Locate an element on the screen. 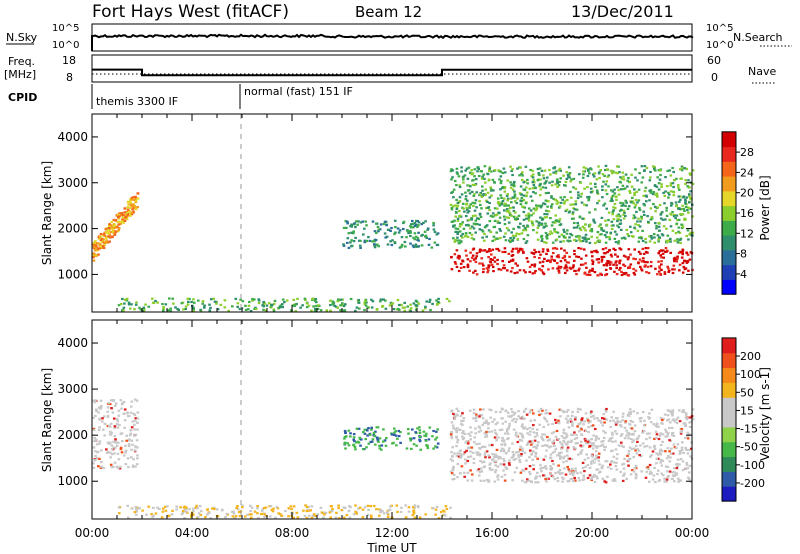 This screenshot has width=800, height=554. echo-cell-1938 is located at coordinates (573, 212).